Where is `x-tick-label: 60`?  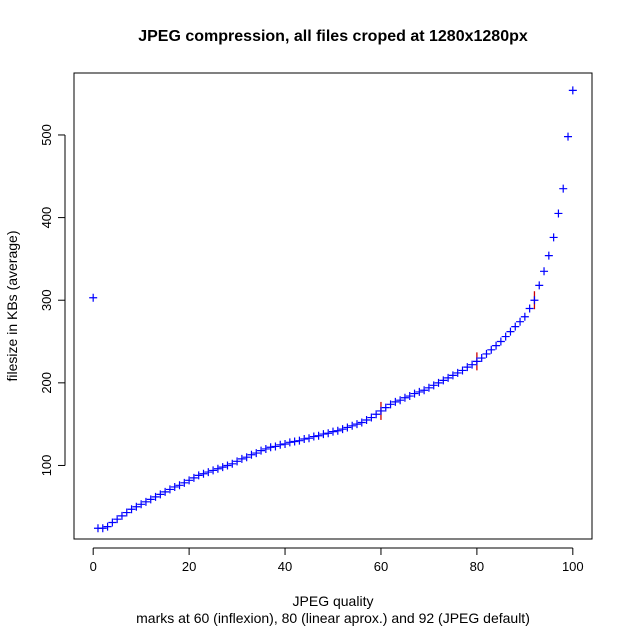
x-tick-label: 60 is located at coordinates (381, 566).